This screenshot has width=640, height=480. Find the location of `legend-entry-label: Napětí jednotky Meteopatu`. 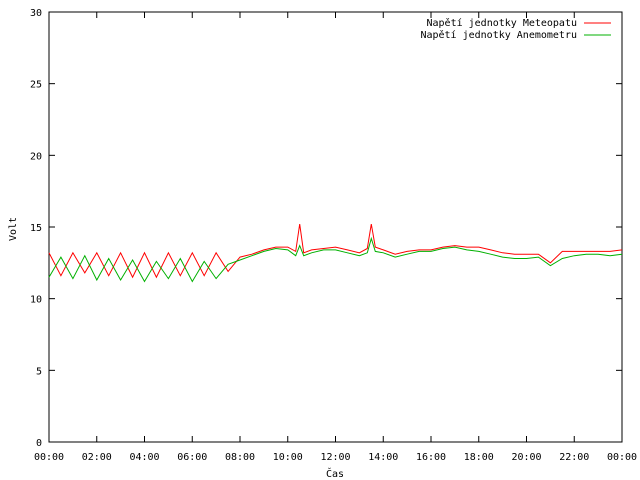

legend-entry-label: Napětí jednotky Meteopatu is located at coordinates (501, 23).